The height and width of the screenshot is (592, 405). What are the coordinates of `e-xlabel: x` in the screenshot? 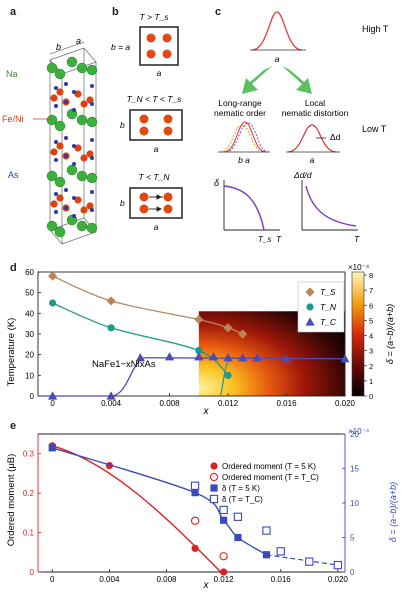 It's located at (206, 585).